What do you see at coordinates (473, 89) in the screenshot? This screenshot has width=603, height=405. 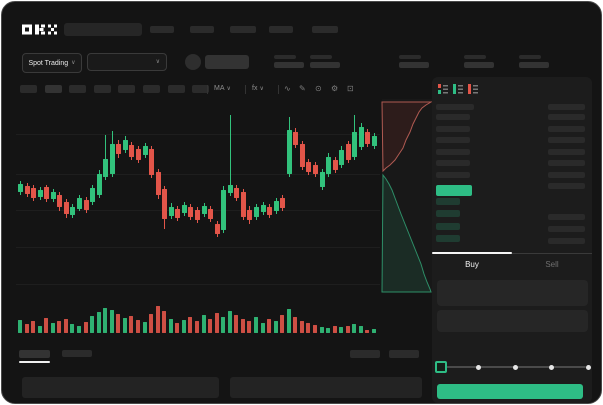 I see `orderbook-view-asks-icon` at bounding box center [473, 89].